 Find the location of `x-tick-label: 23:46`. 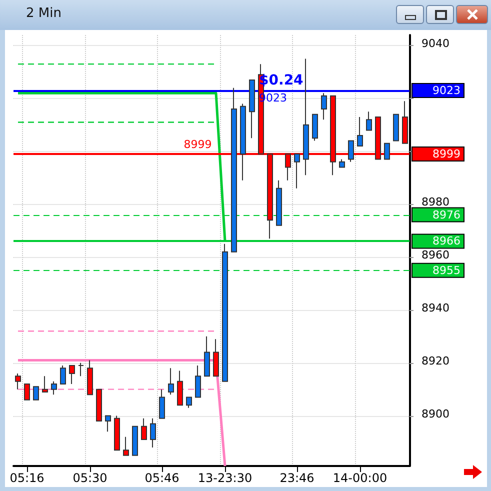

x-tick-label: 23:46 is located at coordinates (297, 478).